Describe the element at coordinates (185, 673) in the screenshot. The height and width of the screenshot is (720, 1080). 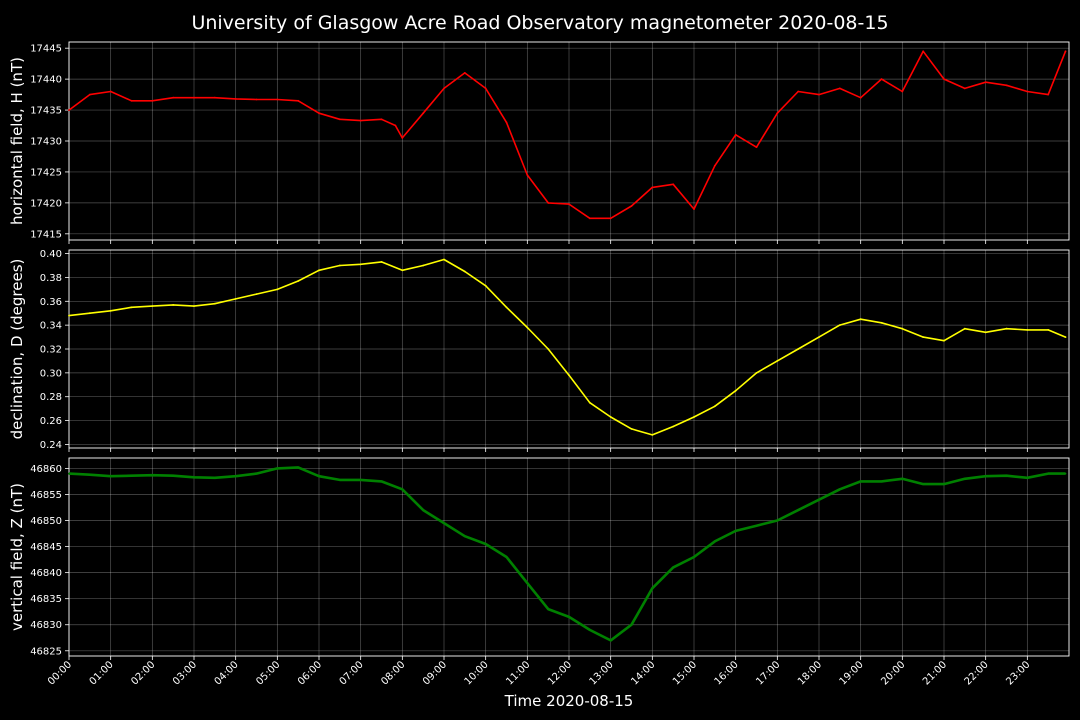
I see `x-tick-label: 03:00` at that location.